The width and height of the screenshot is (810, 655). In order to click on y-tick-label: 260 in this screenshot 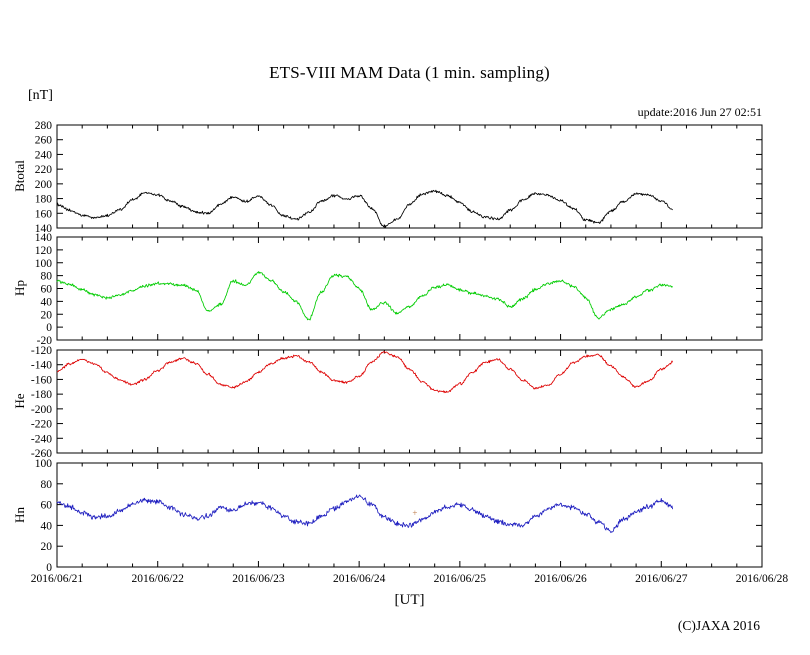, I will do `click(44, 141)`.